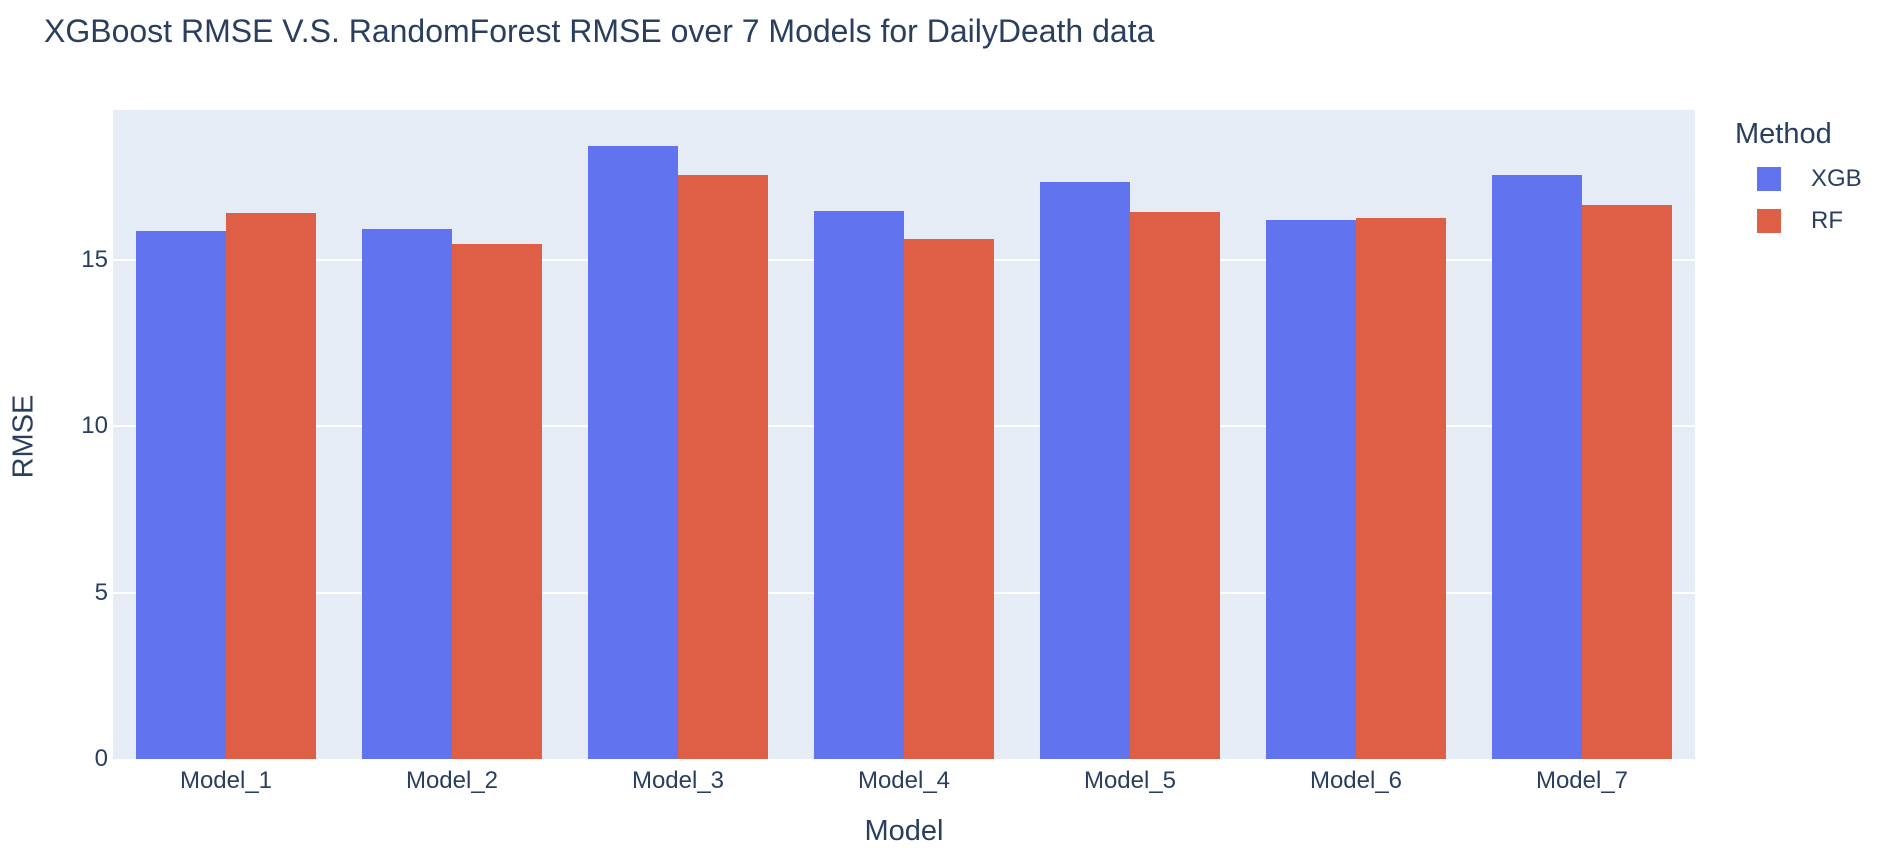 Image resolution: width=1880 pixels, height=848 pixels. I want to click on y-tick-label-0: 0, so click(101, 758).